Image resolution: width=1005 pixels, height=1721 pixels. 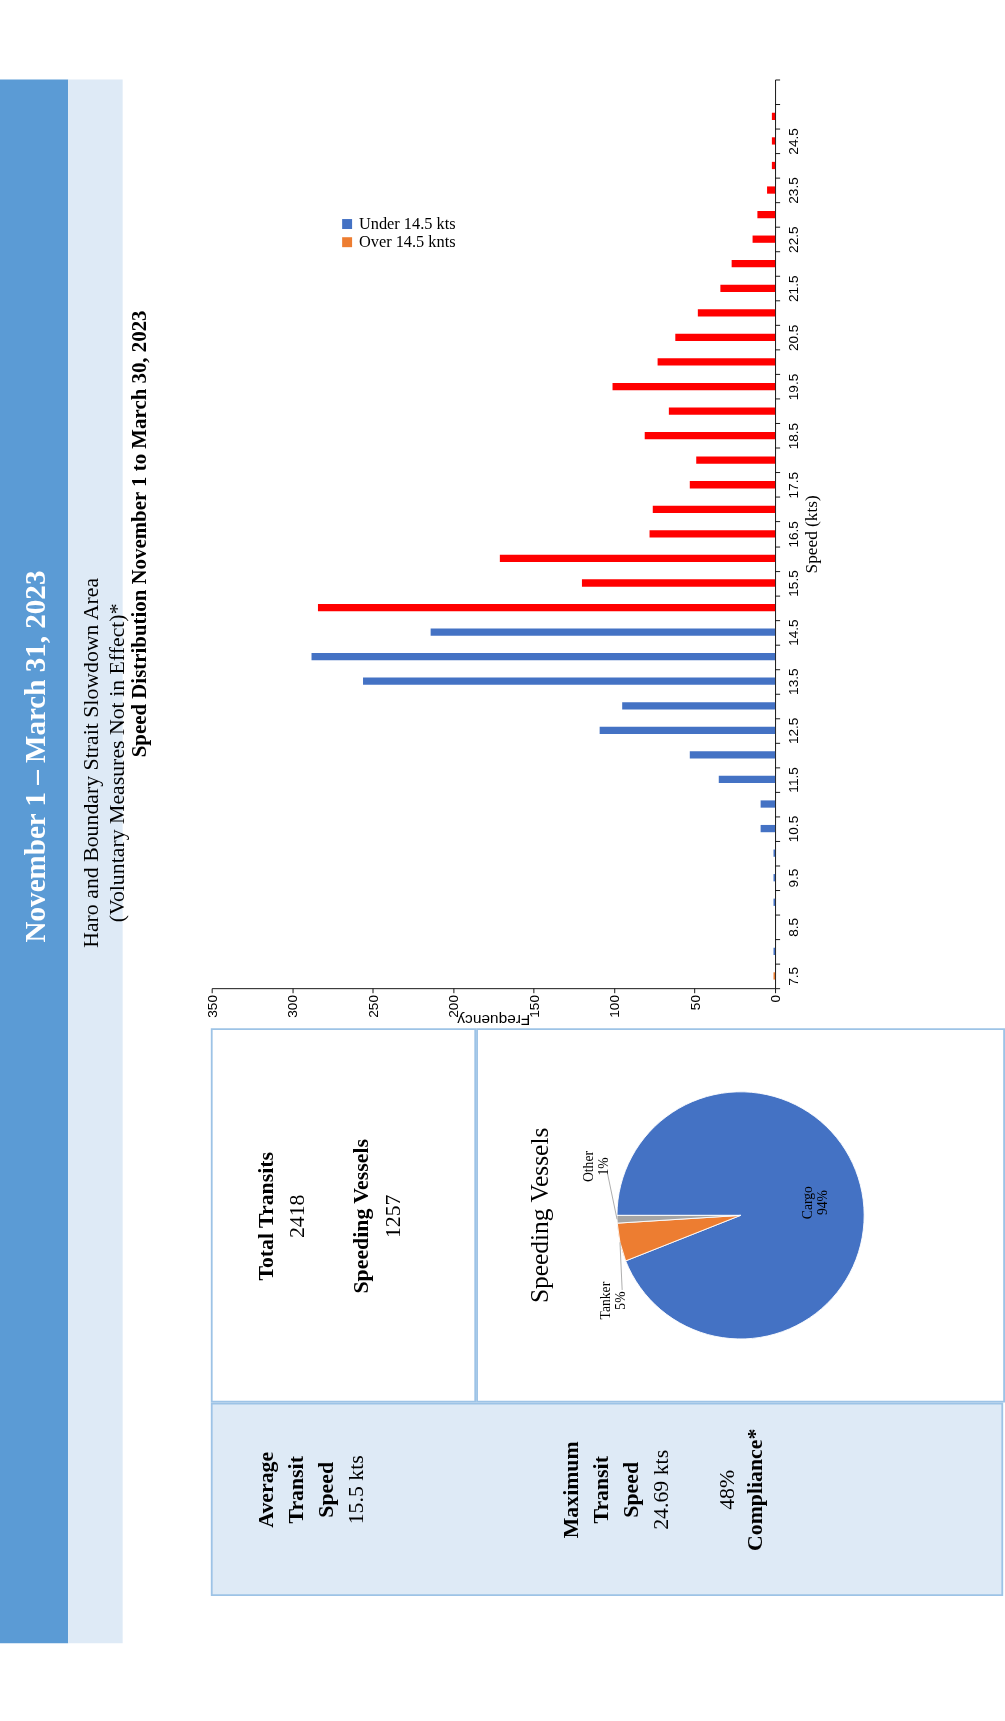 I want to click on text: Haro and Boundary Strait Slowdown Area, so click(x=91, y=762).